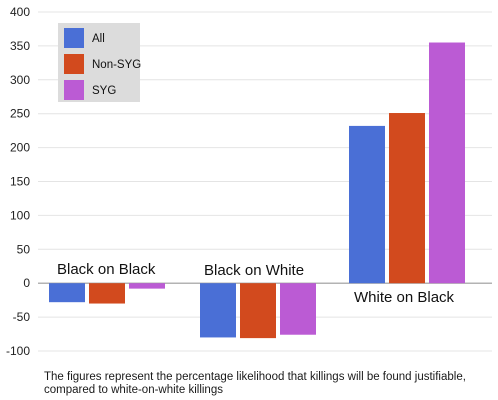 The image size is (498, 400). I want to click on y-tick-label: 50, so click(24, 249).